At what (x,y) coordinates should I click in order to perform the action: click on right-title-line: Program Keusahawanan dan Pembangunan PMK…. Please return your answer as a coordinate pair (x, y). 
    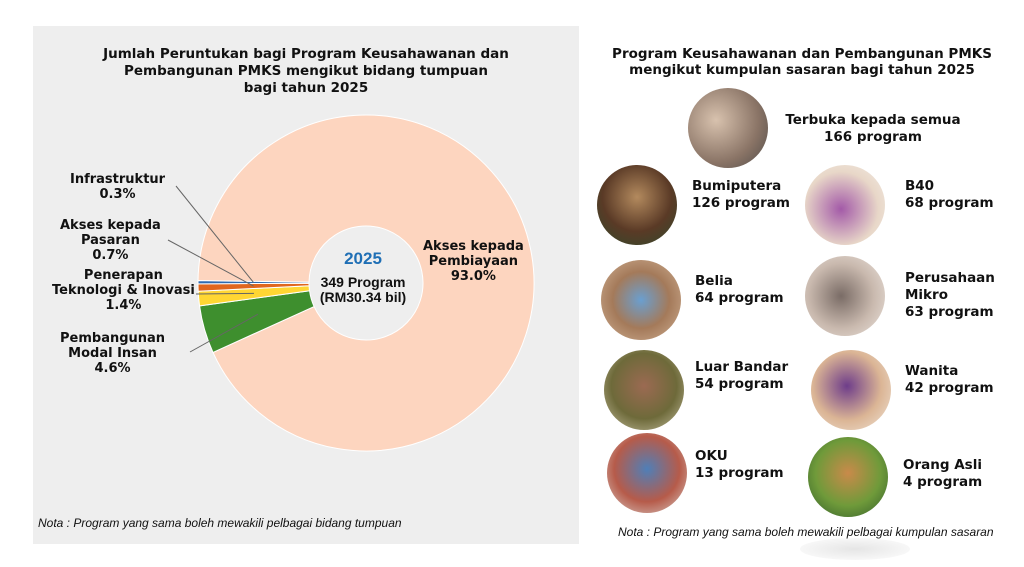
    Looking at the image, I should click on (802, 54).